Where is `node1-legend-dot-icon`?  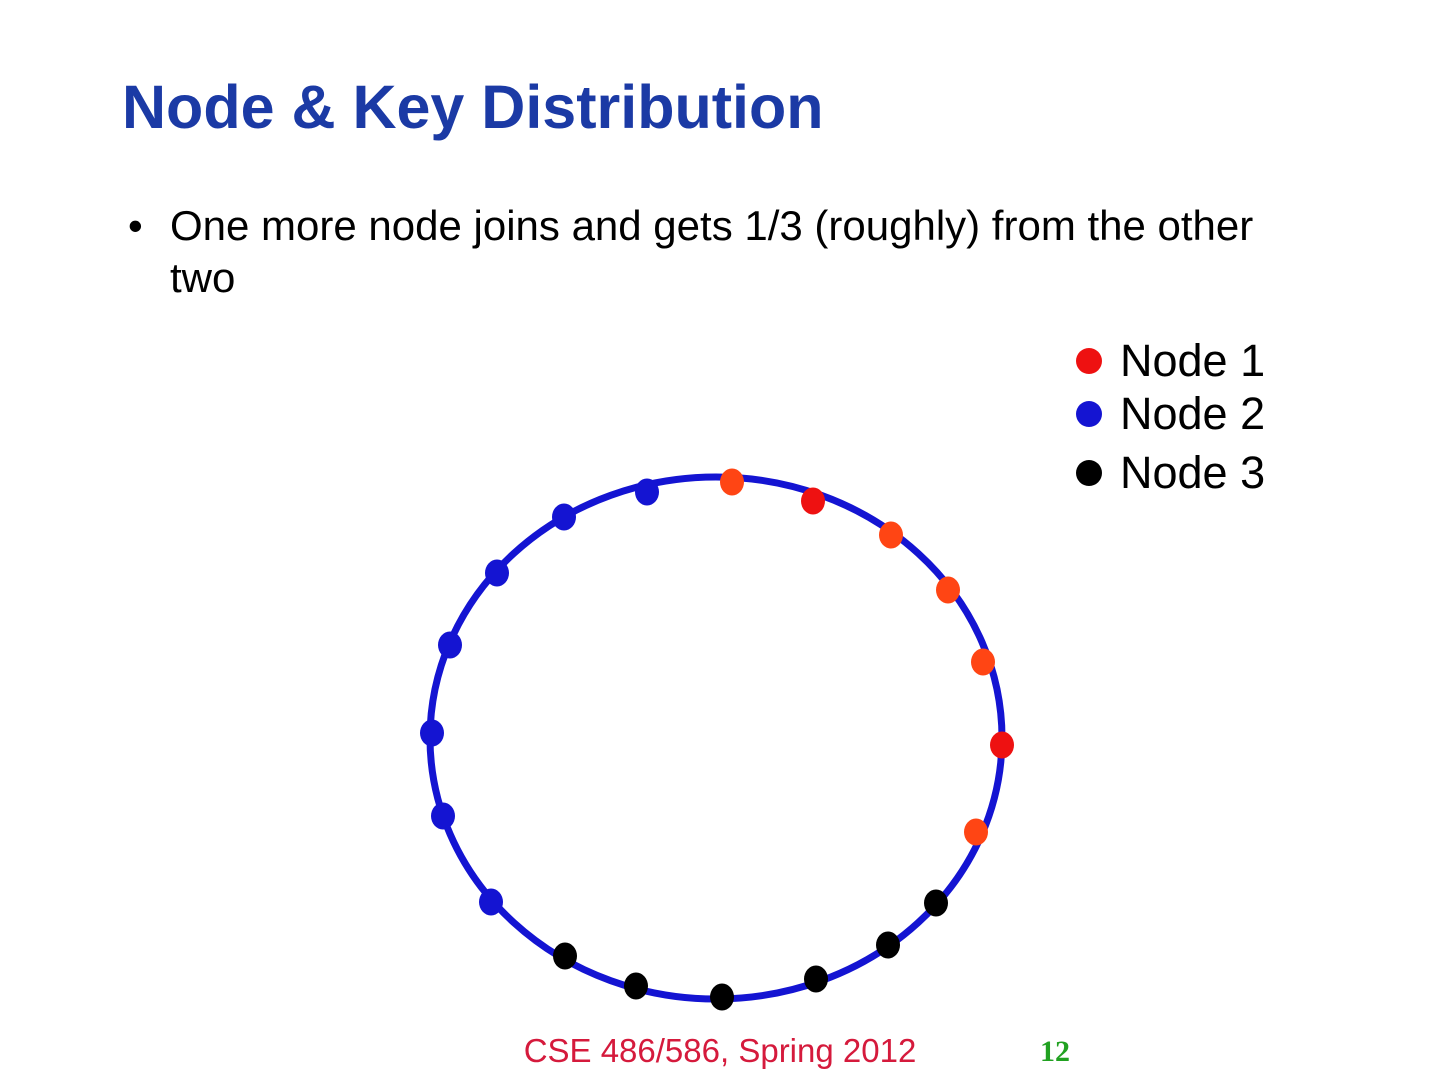
node1-legend-dot-icon is located at coordinates (1089, 361).